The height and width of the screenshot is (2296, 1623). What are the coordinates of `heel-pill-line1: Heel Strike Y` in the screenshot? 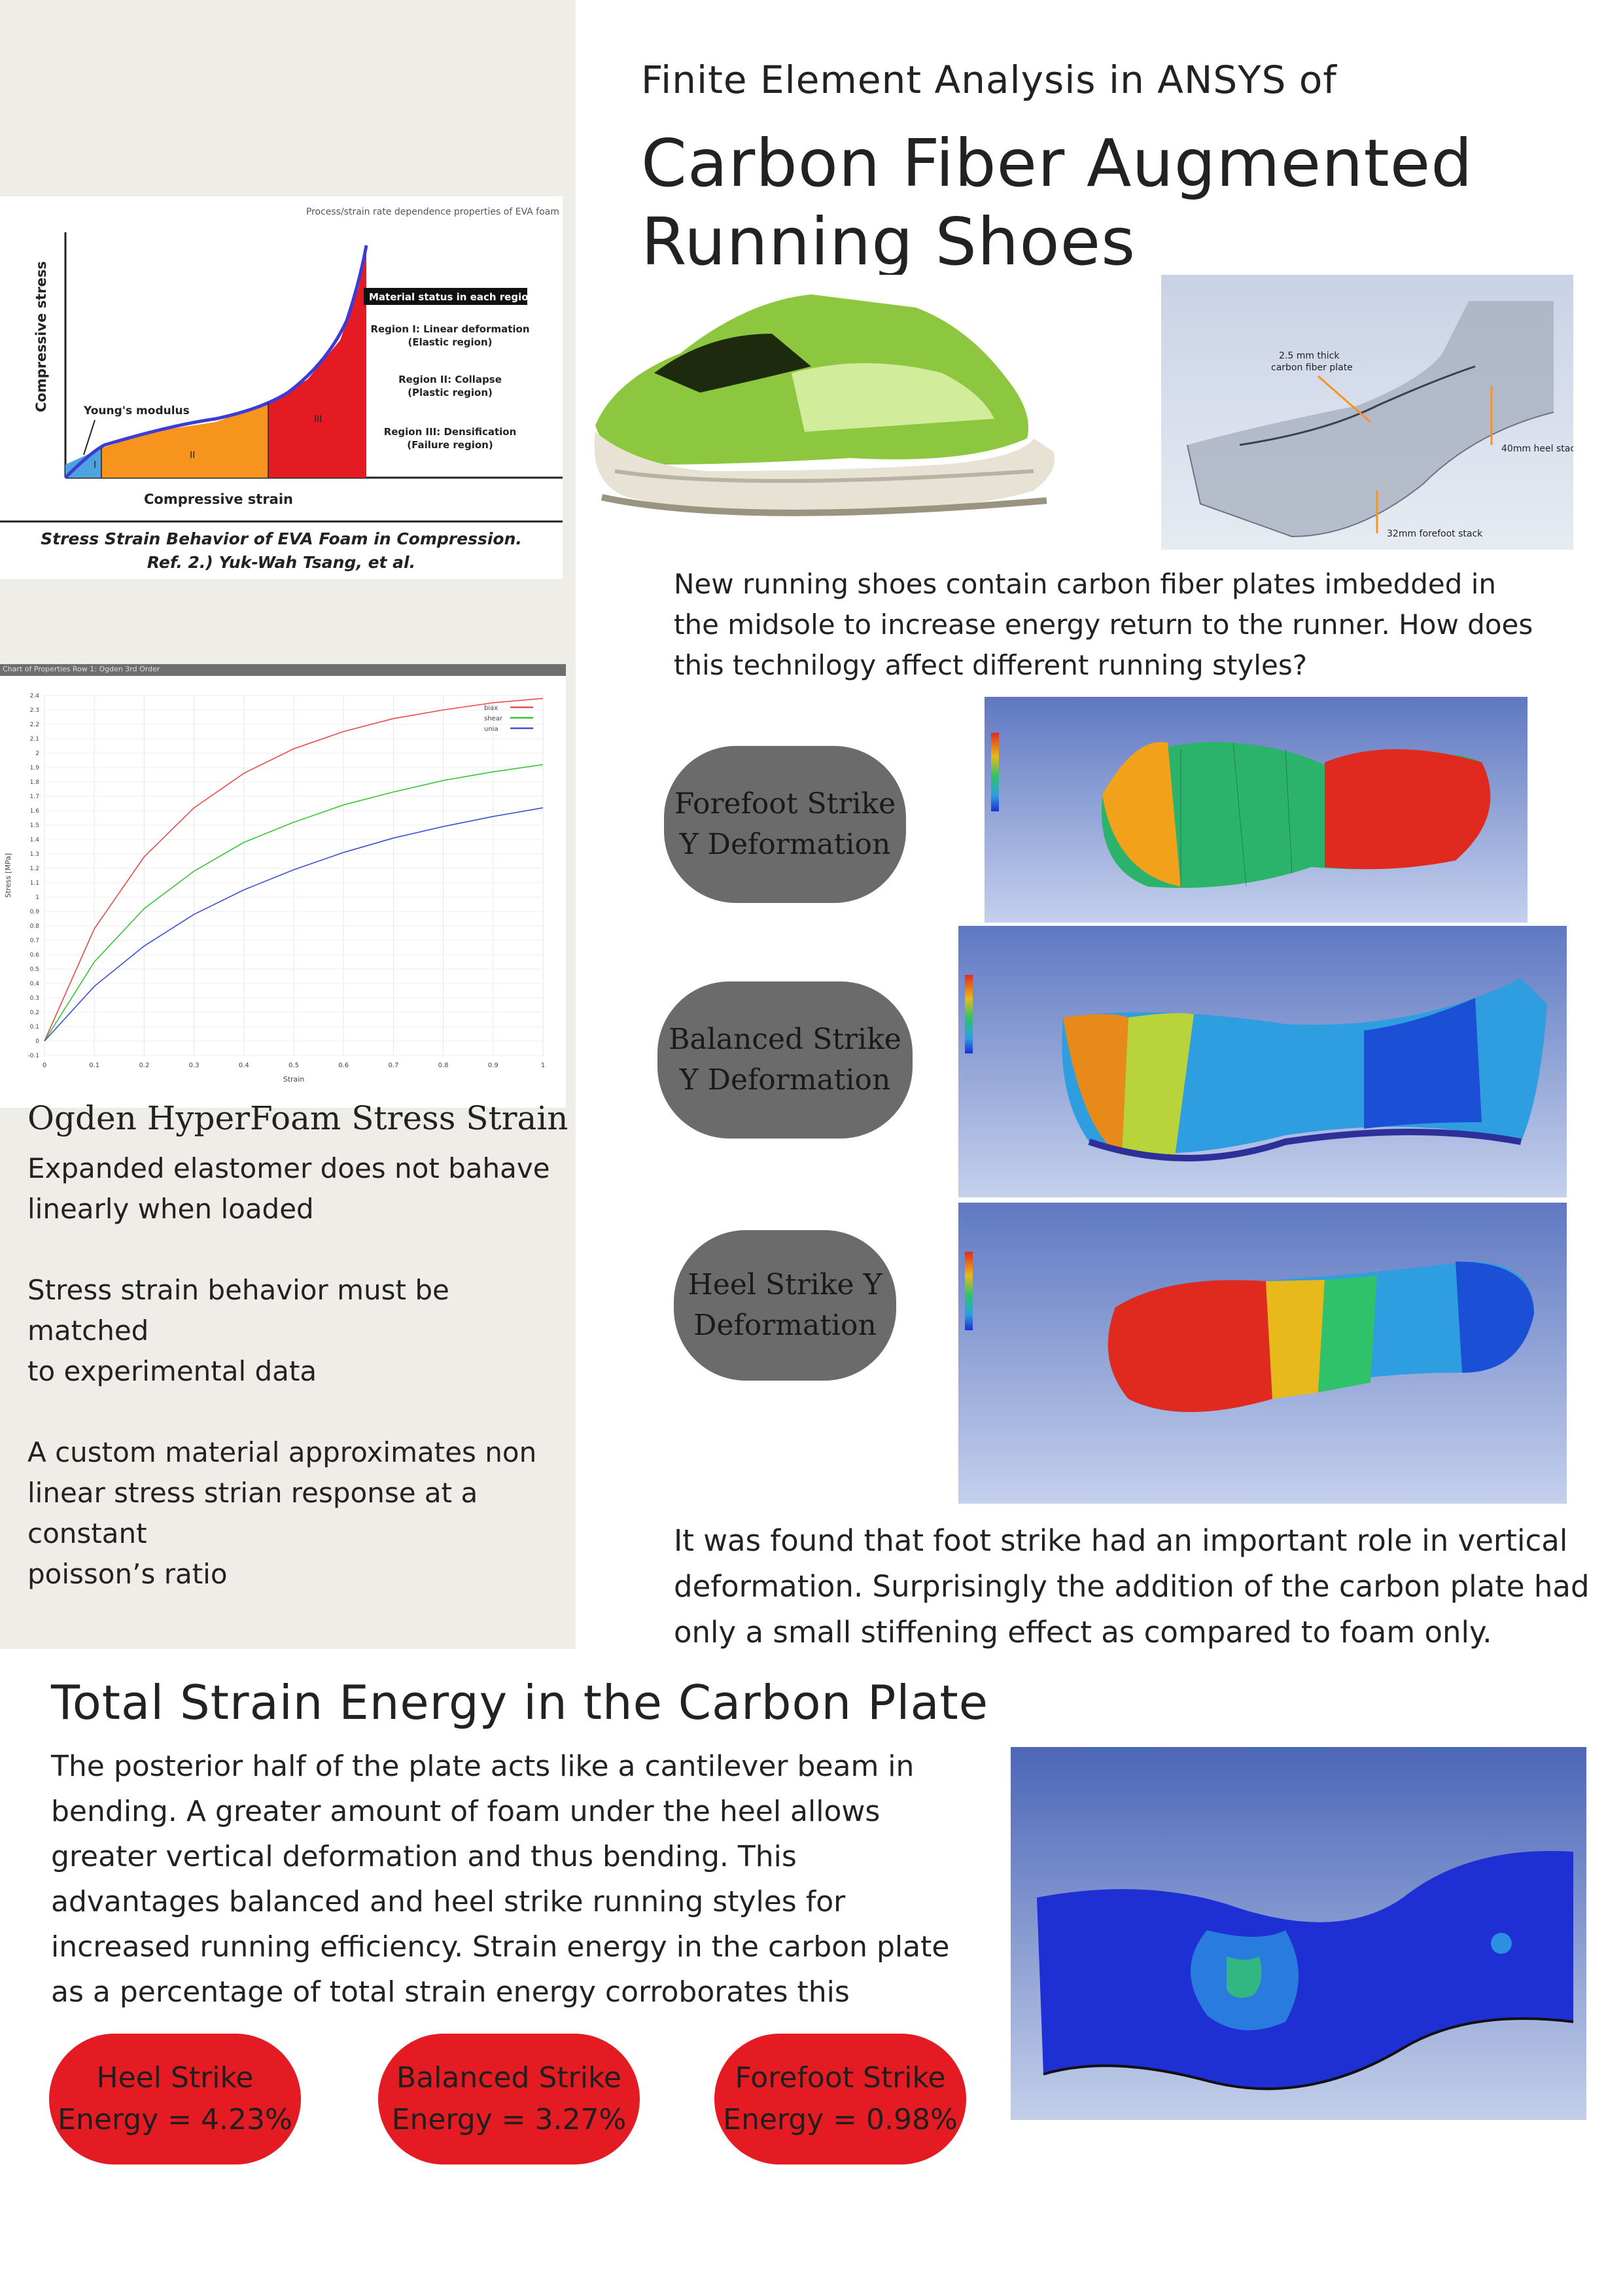 It's located at (785, 1284).